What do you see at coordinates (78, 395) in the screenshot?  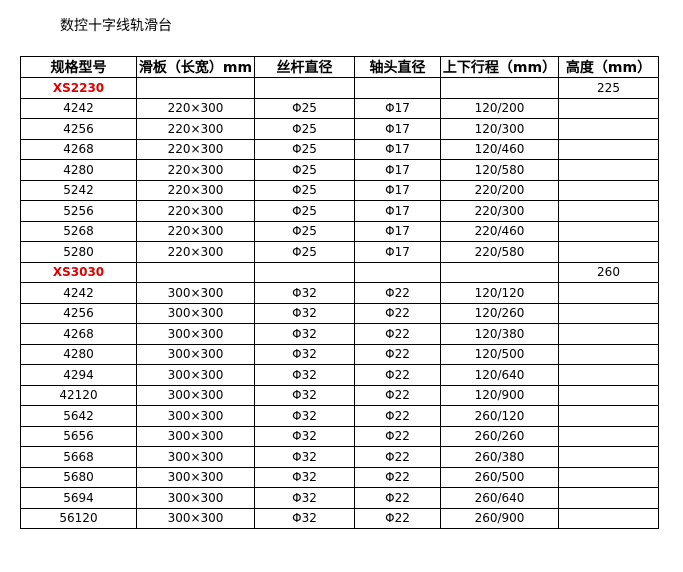 I see `cell-model: 42120` at bounding box center [78, 395].